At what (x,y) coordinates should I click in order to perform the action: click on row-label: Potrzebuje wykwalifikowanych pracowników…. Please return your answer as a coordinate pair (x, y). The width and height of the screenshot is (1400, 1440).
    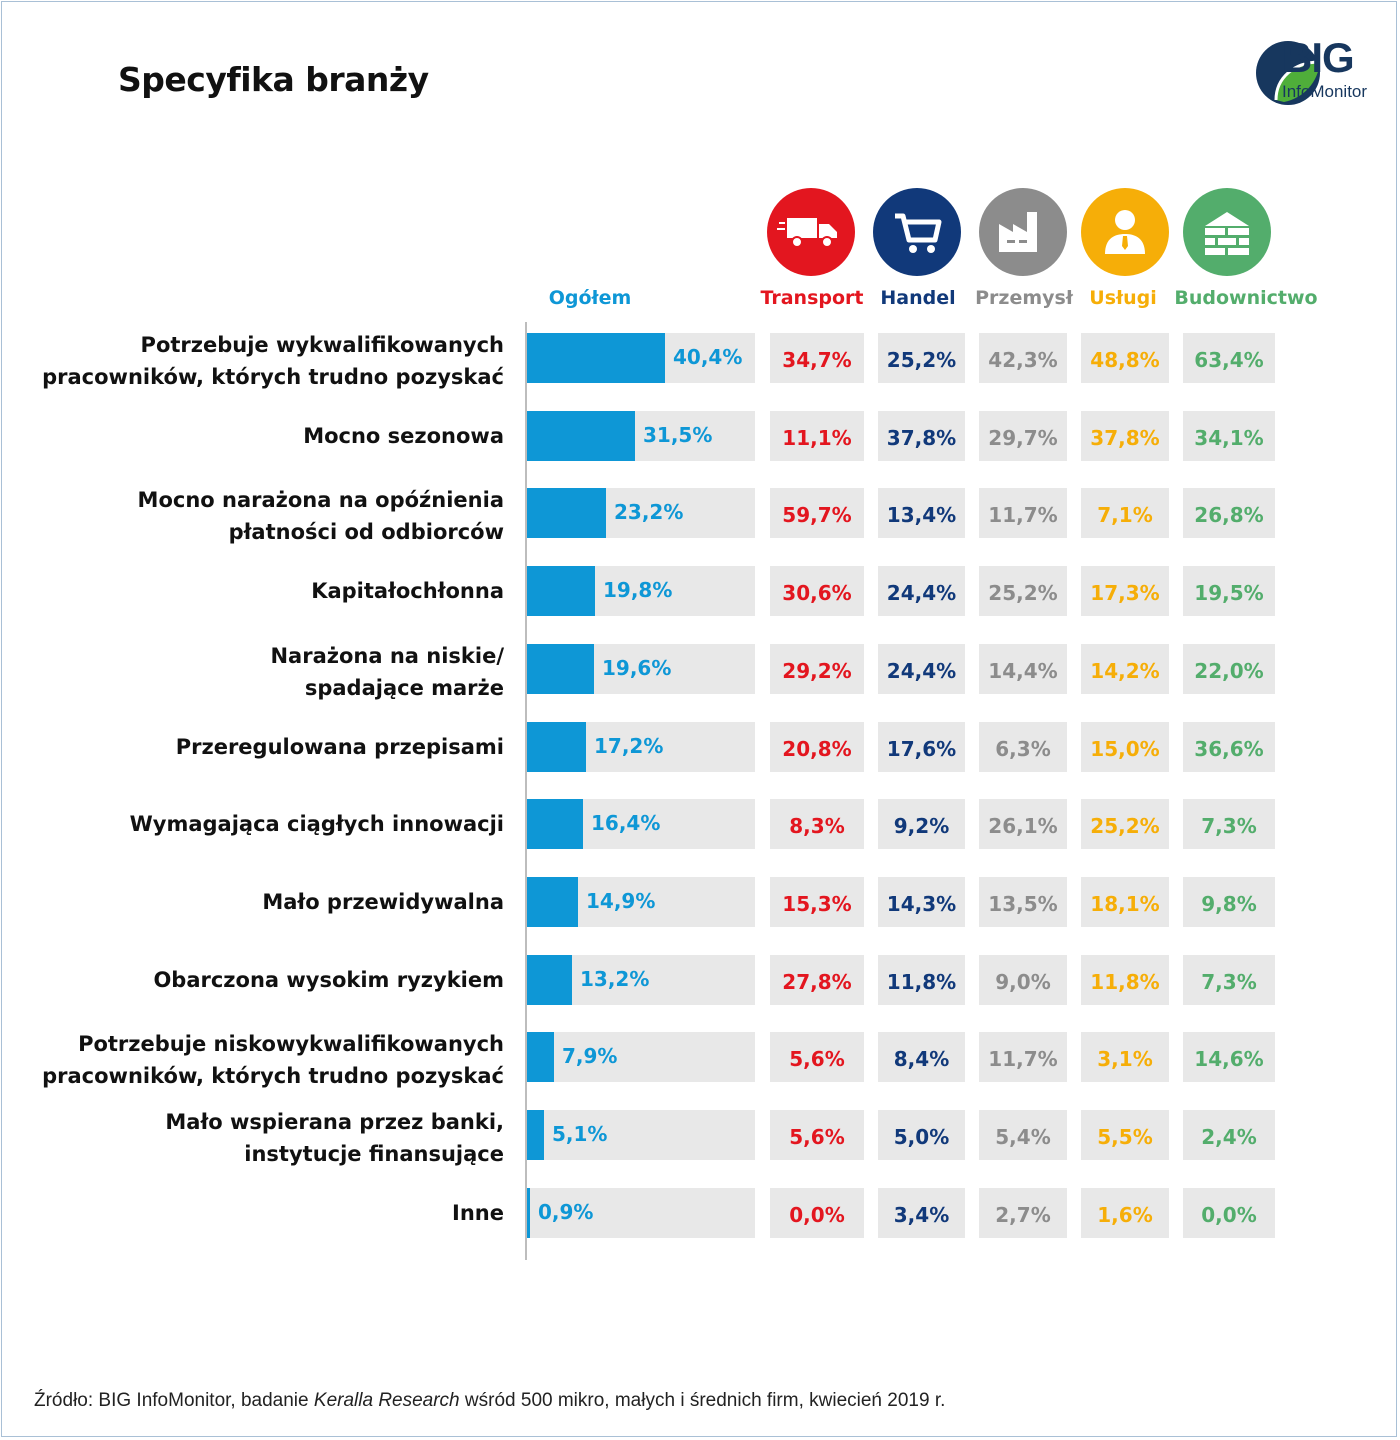
    Looking at the image, I should click on (273, 361).